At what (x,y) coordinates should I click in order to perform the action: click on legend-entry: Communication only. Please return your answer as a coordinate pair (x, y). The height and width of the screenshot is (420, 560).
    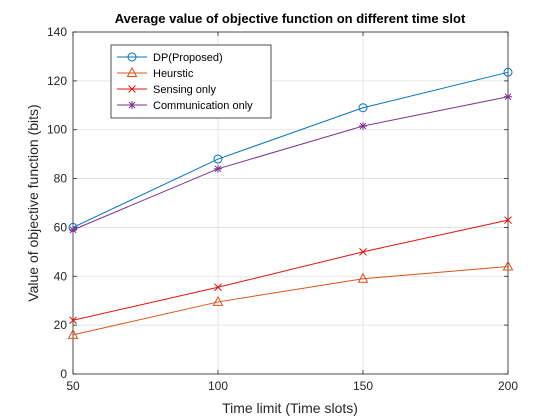
    Looking at the image, I should click on (185, 106).